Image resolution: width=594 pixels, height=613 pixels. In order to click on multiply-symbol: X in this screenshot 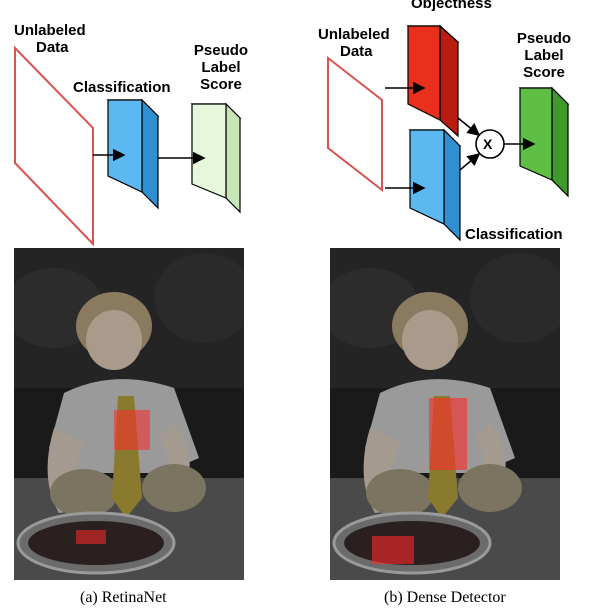, I will do `click(488, 144)`.